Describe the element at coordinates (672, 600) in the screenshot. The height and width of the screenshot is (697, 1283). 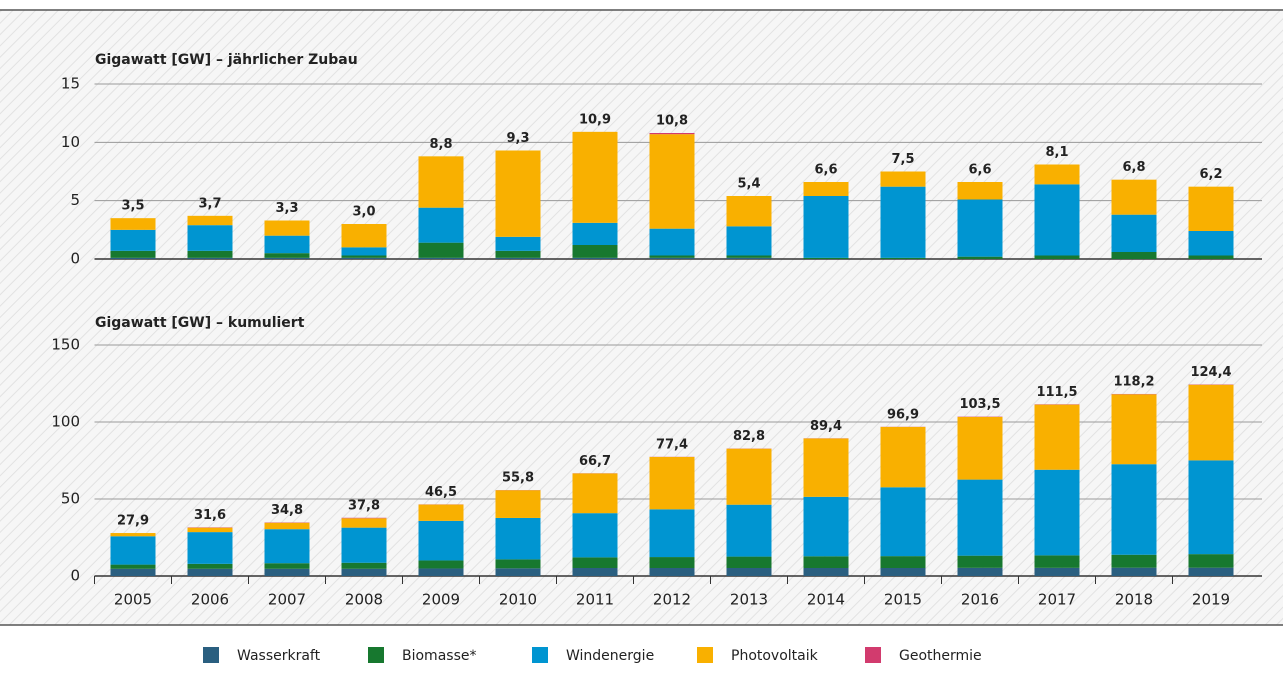
I see `x-tick-label: 2012` at that location.